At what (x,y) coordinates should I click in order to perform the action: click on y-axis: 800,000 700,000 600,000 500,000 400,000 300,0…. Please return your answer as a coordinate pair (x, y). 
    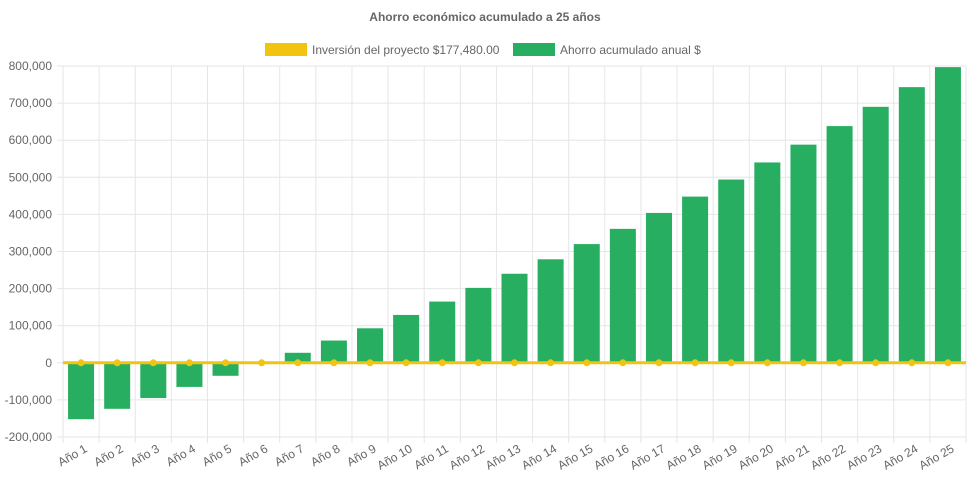
    Looking at the image, I should click on (29, 251).